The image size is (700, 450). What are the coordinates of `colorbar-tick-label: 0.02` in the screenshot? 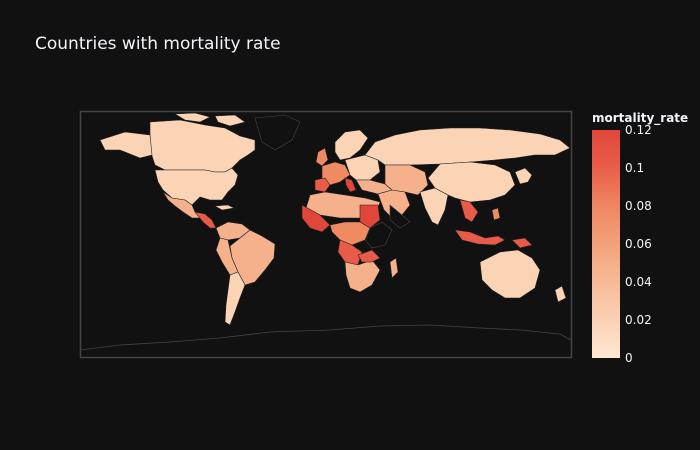 It's located at (638, 320).